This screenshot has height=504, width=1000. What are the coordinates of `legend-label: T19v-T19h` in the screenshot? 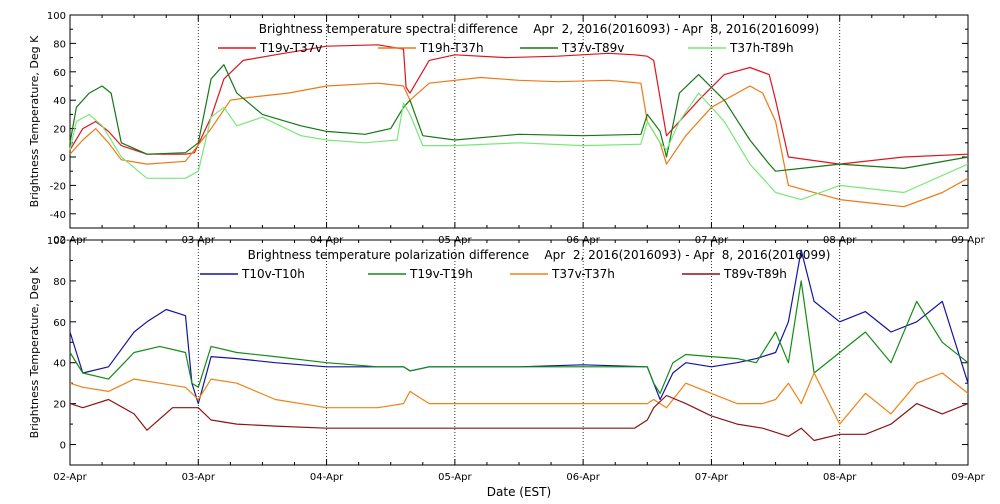 It's located at (441, 274).